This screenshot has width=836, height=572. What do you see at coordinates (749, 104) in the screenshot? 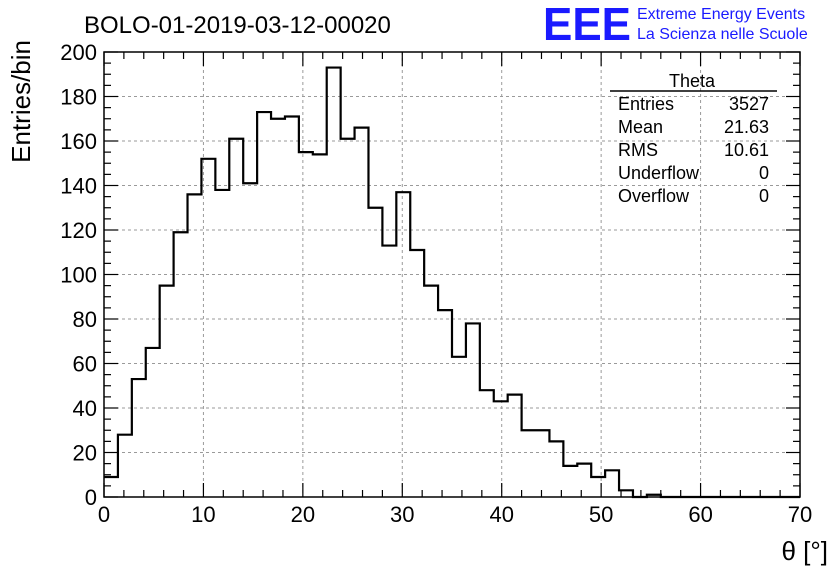
I see `stats-value-entries: 3527` at bounding box center [749, 104].